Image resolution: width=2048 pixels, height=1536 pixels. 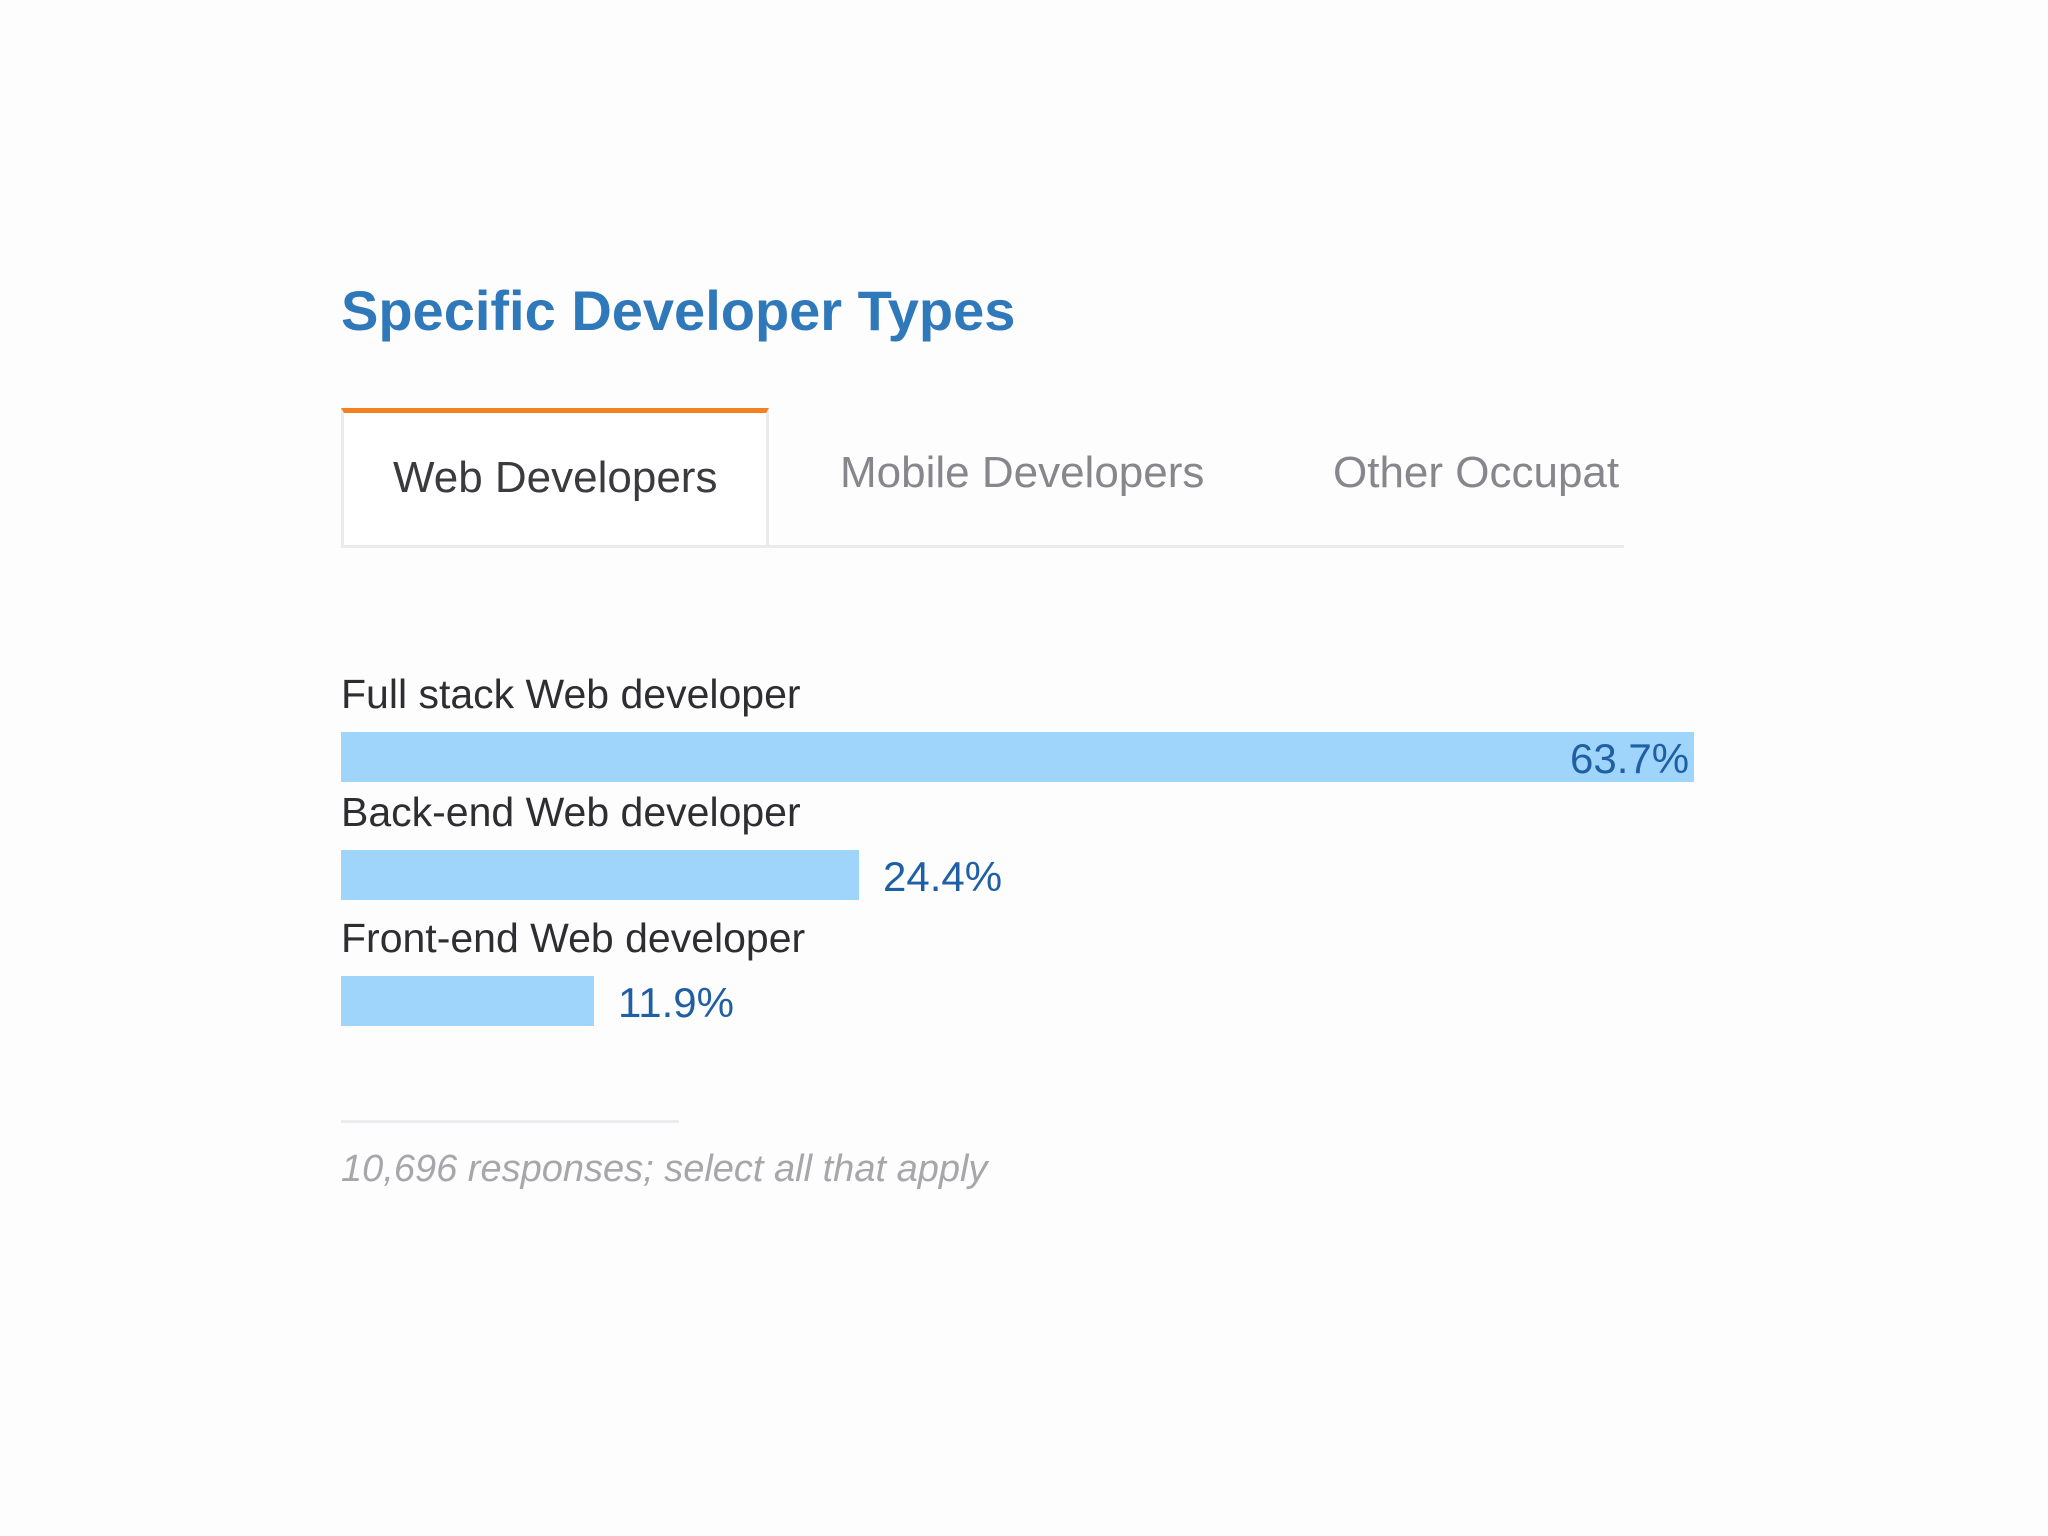 I want to click on tab-mobile-developers: Mobile Developers, so click(x=1022, y=472).